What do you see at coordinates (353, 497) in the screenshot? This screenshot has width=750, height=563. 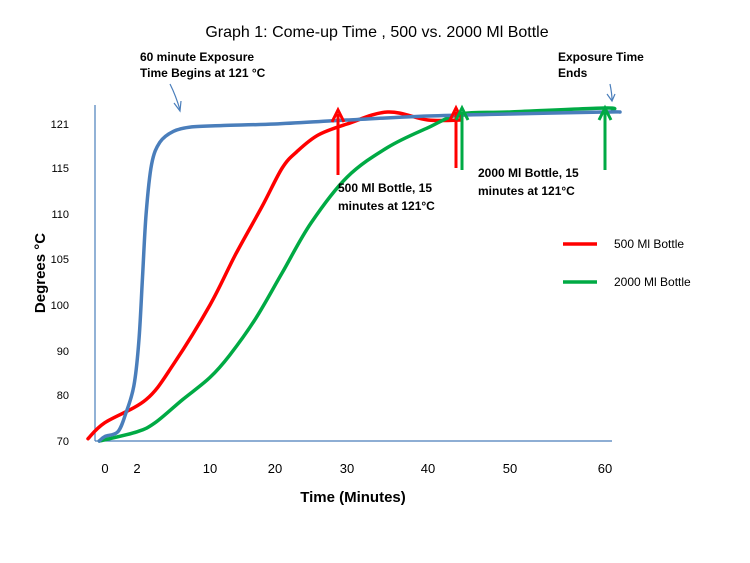 I see `x-axis-label: Time (Minutes)` at bounding box center [353, 497].